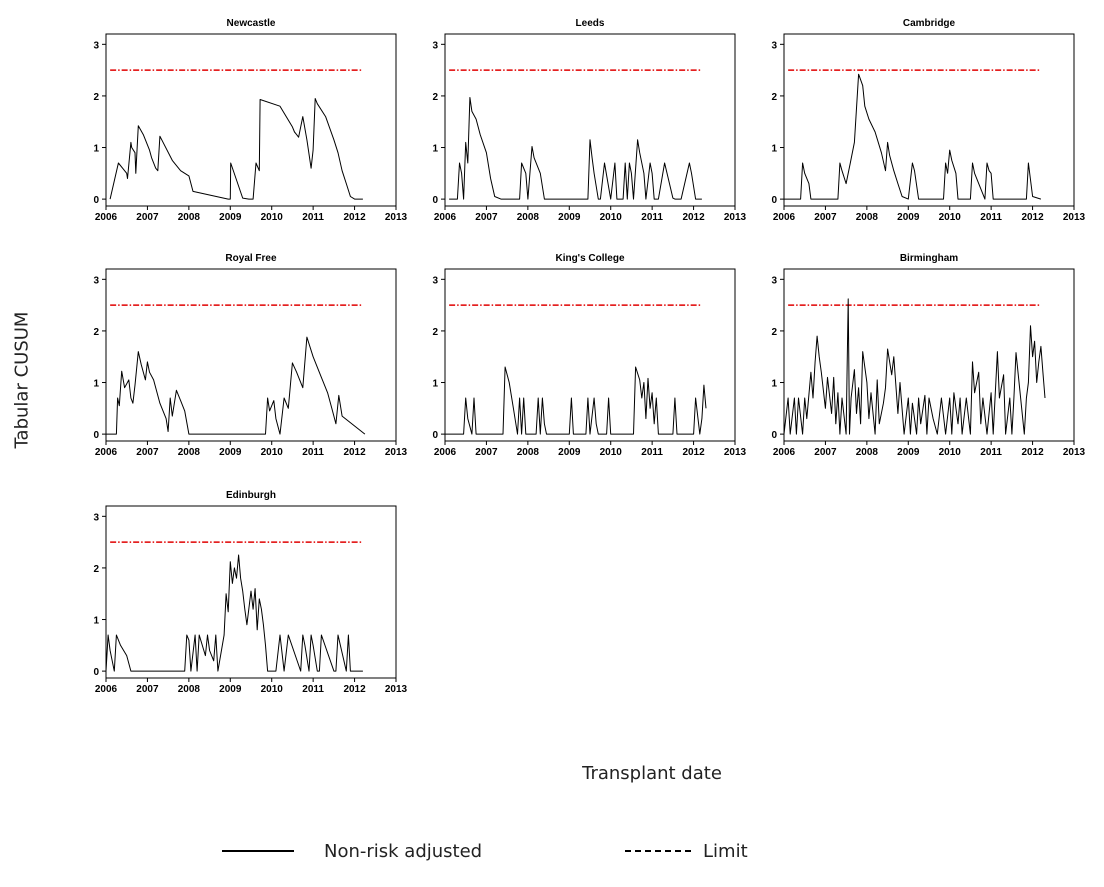  What do you see at coordinates (258, 851) in the screenshot?
I see `legend-solid-swatch` at bounding box center [258, 851].